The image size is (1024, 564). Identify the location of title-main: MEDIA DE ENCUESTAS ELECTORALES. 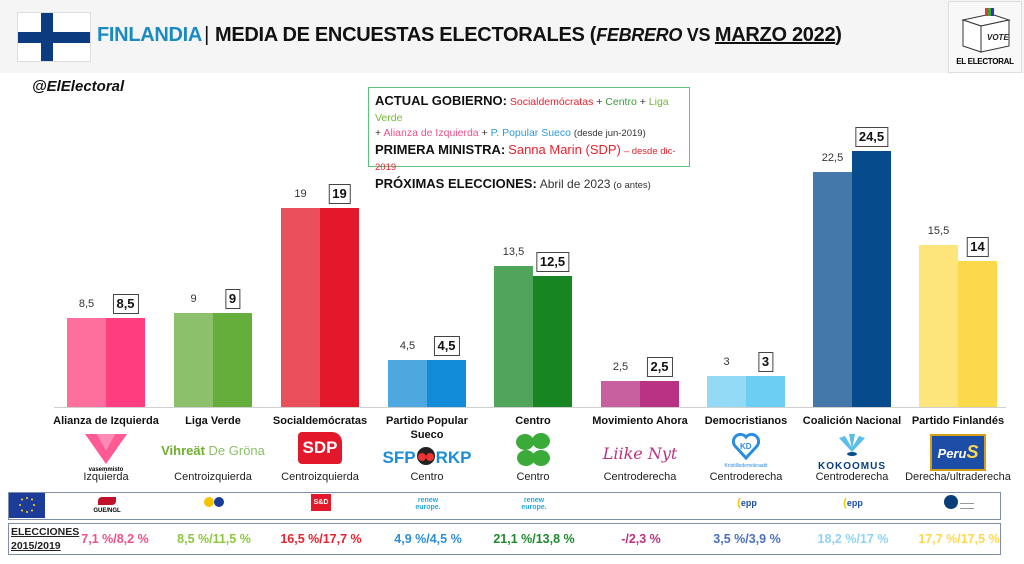
(399, 35).